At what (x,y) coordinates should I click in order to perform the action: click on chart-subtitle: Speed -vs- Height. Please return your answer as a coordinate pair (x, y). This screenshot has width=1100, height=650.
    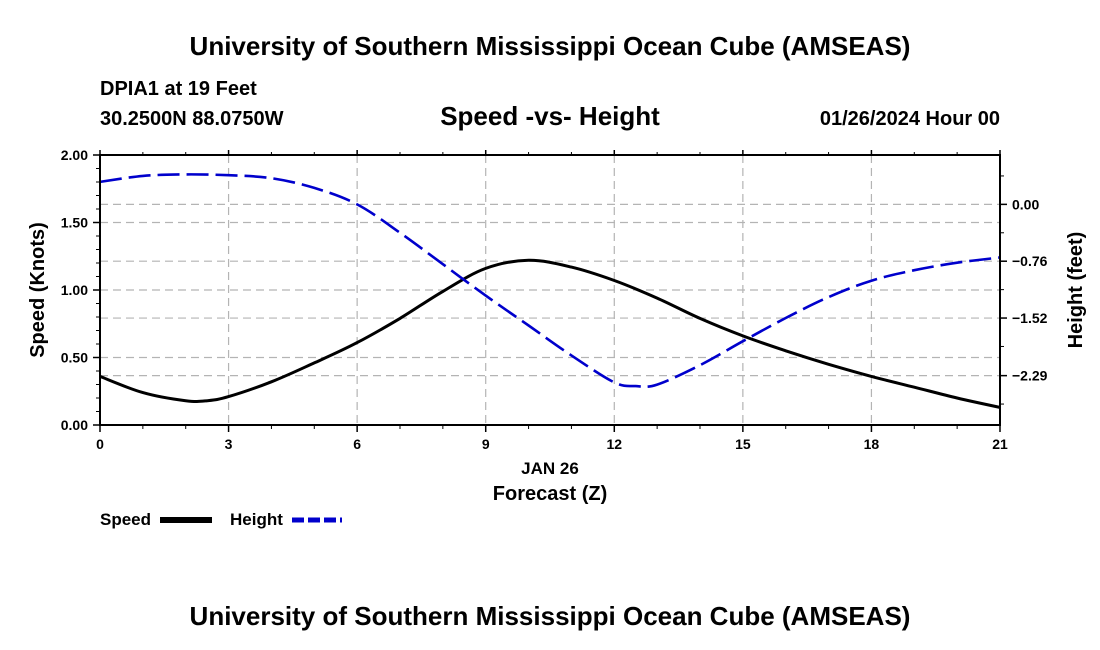
    Looking at the image, I should click on (550, 116).